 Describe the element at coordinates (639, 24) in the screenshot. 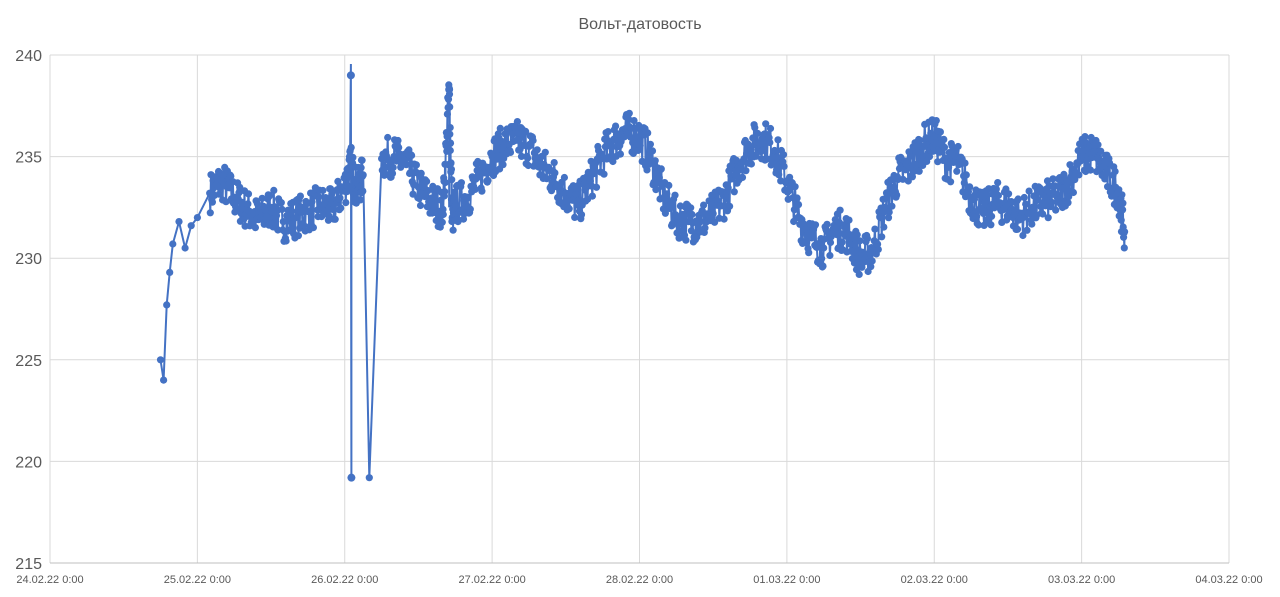

I see `chart-title: Вольт-датовость` at that location.